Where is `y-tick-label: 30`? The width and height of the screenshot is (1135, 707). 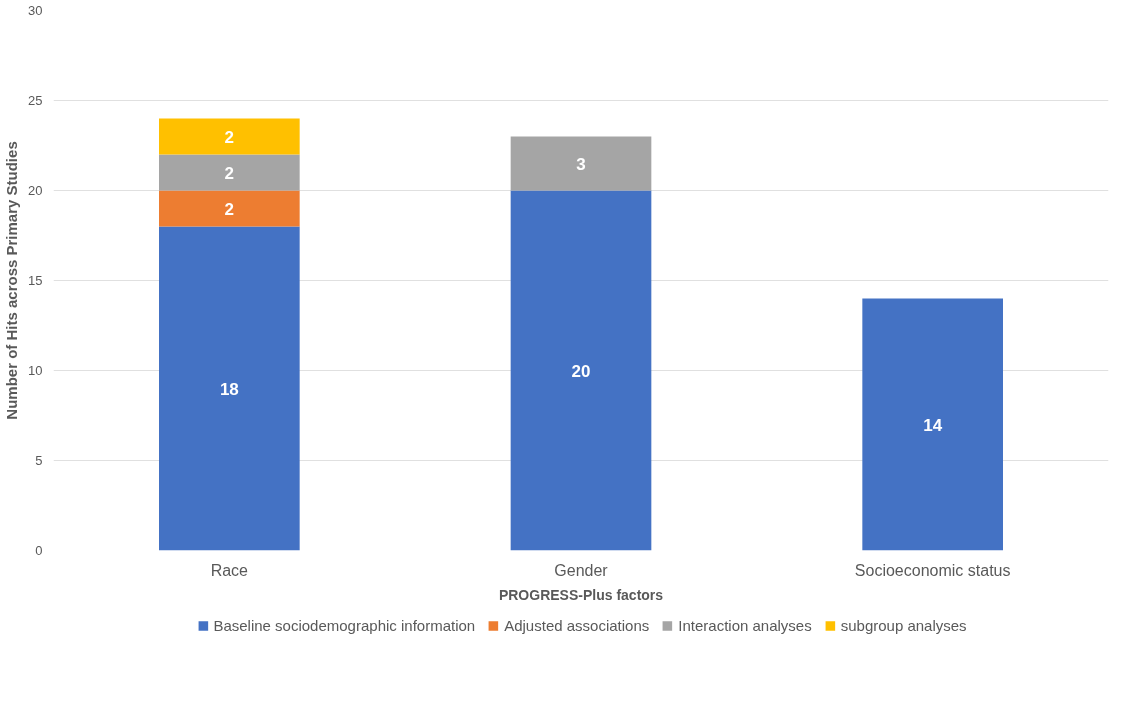 y-tick-label: 30 is located at coordinates (35, 10).